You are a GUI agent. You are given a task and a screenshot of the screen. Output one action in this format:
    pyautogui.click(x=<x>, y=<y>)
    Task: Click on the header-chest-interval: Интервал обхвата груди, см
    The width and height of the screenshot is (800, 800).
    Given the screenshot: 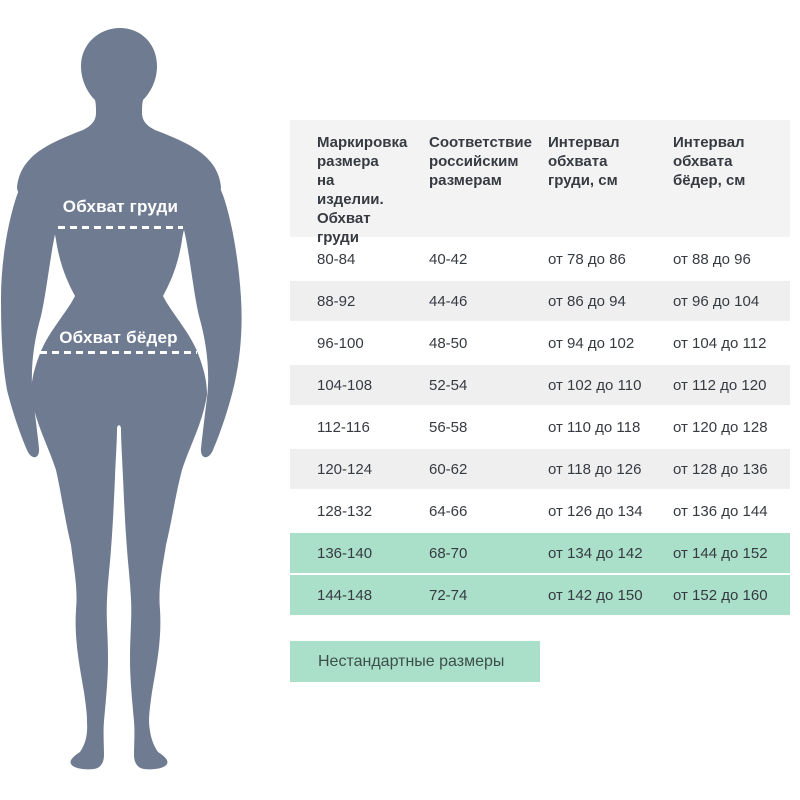 What is the action you would take?
    pyautogui.click(x=584, y=161)
    